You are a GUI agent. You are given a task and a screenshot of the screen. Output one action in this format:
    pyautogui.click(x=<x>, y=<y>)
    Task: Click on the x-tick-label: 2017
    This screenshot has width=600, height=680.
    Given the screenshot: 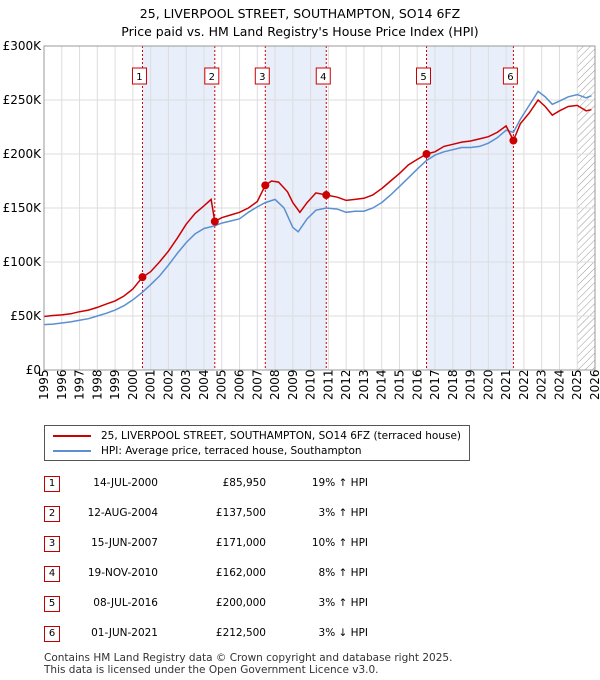 What is the action you would take?
    pyautogui.click(x=435, y=384)
    